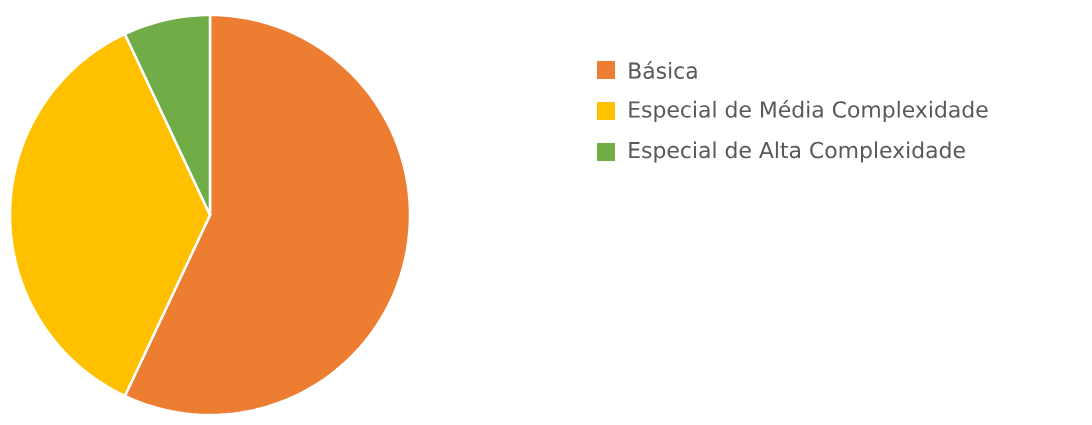  Describe the element at coordinates (808, 111) in the screenshot. I see `legend-label: Especial de Média Complexidade` at that location.